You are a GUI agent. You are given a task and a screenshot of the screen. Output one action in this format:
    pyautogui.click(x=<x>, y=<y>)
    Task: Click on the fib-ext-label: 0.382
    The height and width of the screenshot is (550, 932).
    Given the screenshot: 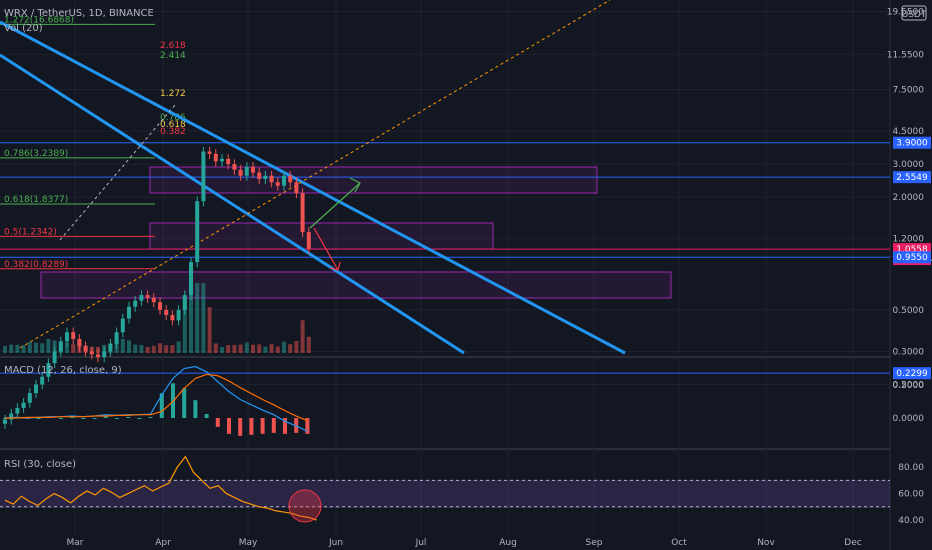 What is the action you would take?
    pyautogui.click(x=173, y=132)
    